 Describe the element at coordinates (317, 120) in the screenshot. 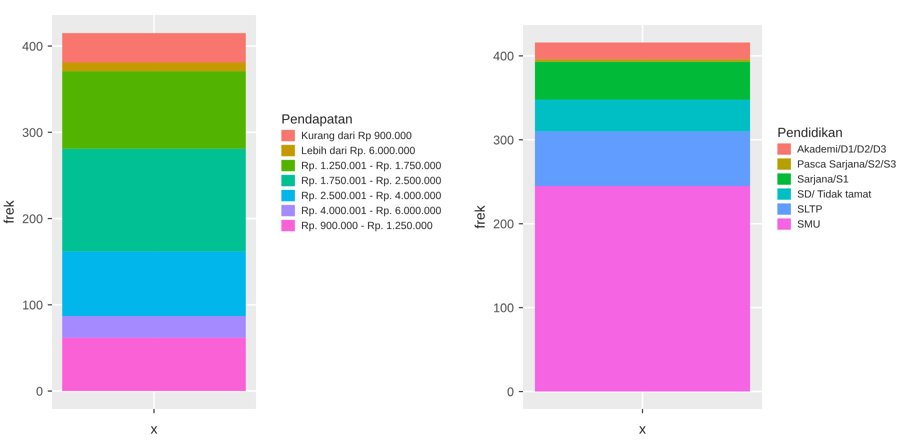

I see `legend-title: Pendapatan` at that location.